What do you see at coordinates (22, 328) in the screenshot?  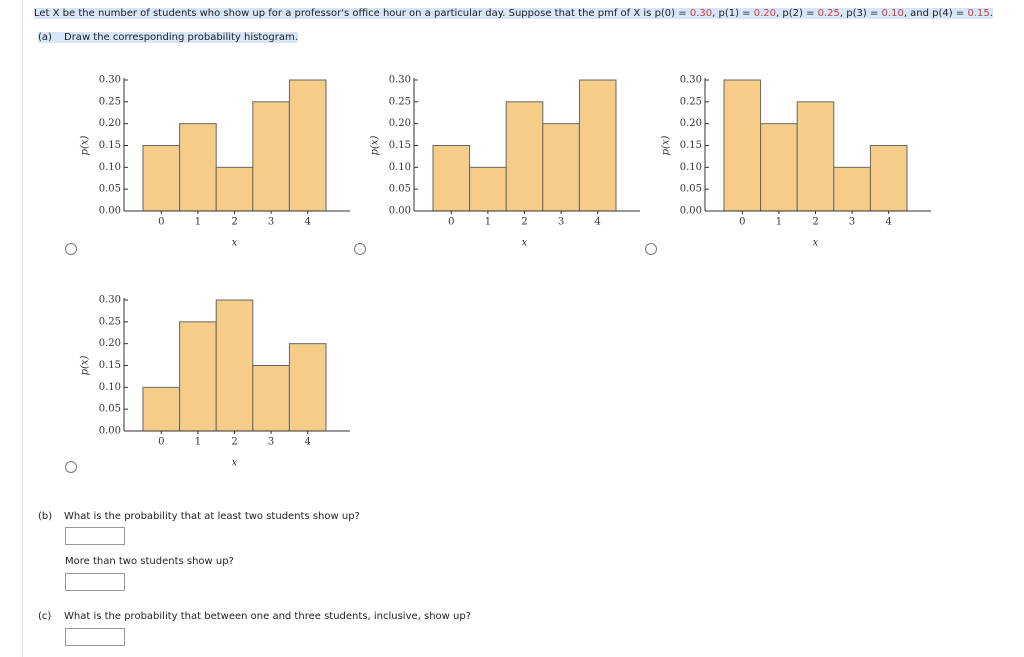 I see `left-border` at bounding box center [22, 328].